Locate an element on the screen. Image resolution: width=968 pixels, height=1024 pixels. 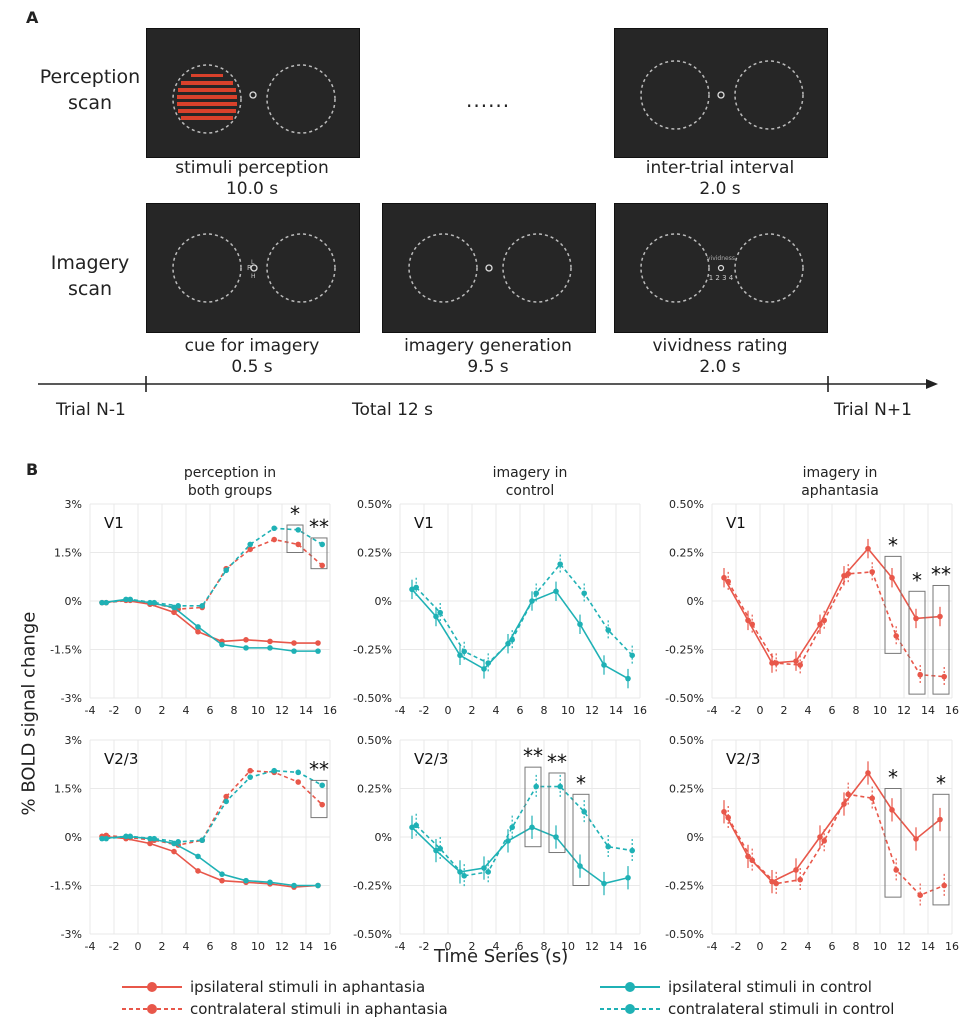
chart-1-x-tick-label: 10 is located at coordinates (258, 710).